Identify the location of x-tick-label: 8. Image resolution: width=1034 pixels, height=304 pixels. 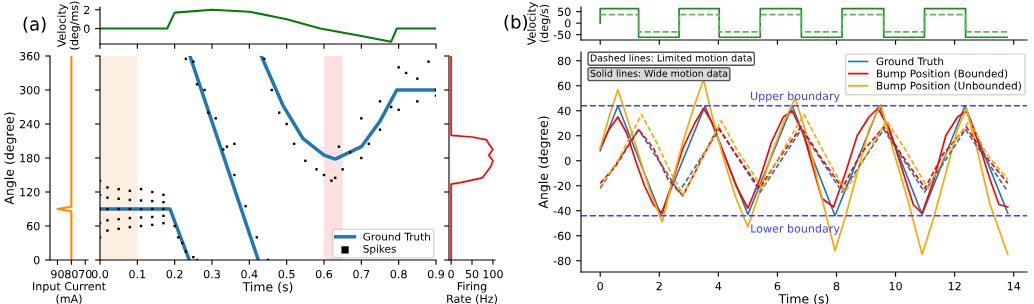
(836, 286).